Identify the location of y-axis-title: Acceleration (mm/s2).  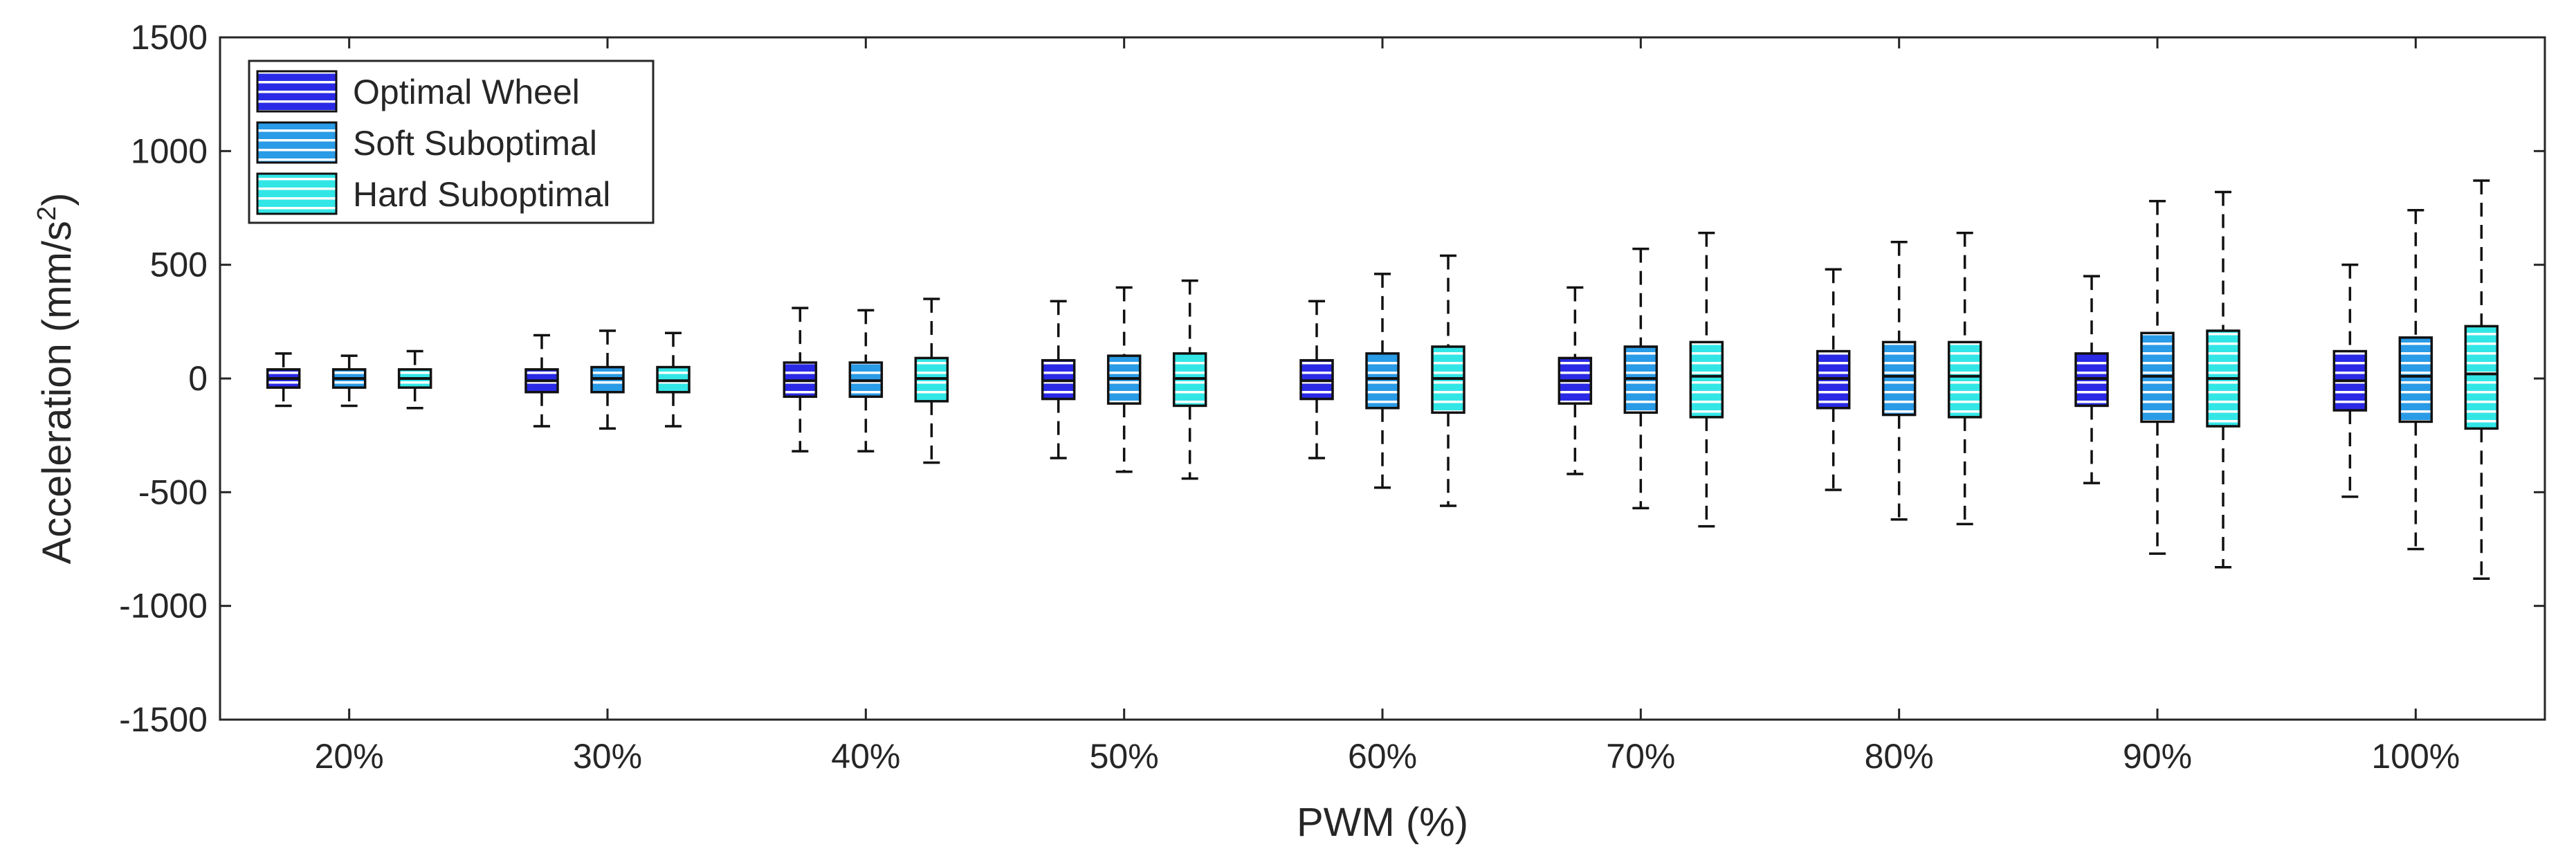
(57, 379).